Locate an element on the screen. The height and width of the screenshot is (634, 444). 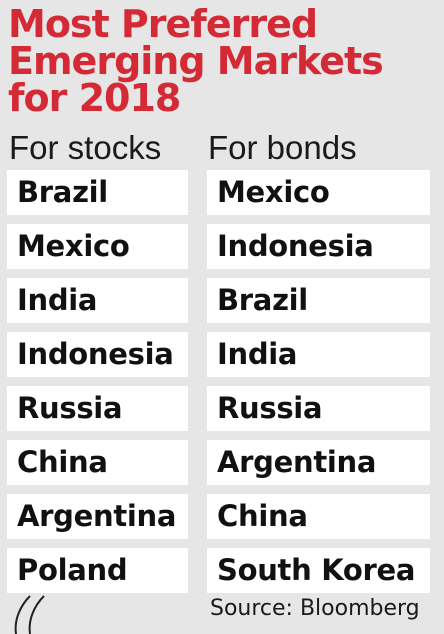
bonds-list-item: Russia is located at coordinates (318, 408).